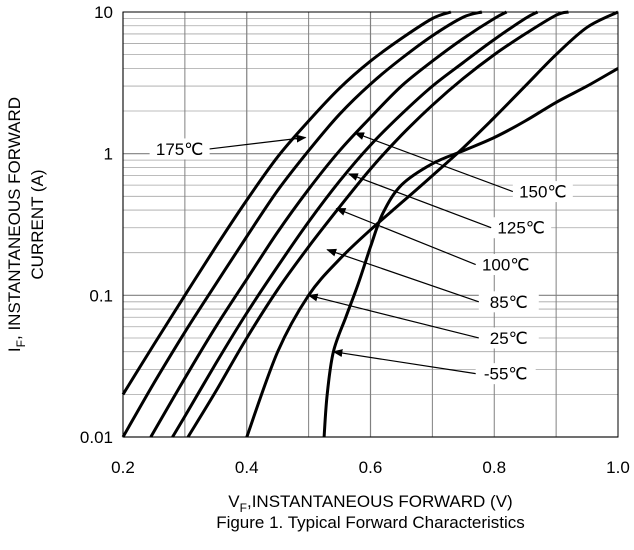 The image size is (634, 550). What do you see at coordinates (96, 225) in the screenshot?
I see `y-tick-labels: 0.01 0.1 1 10` at bounding box center [96, 225].